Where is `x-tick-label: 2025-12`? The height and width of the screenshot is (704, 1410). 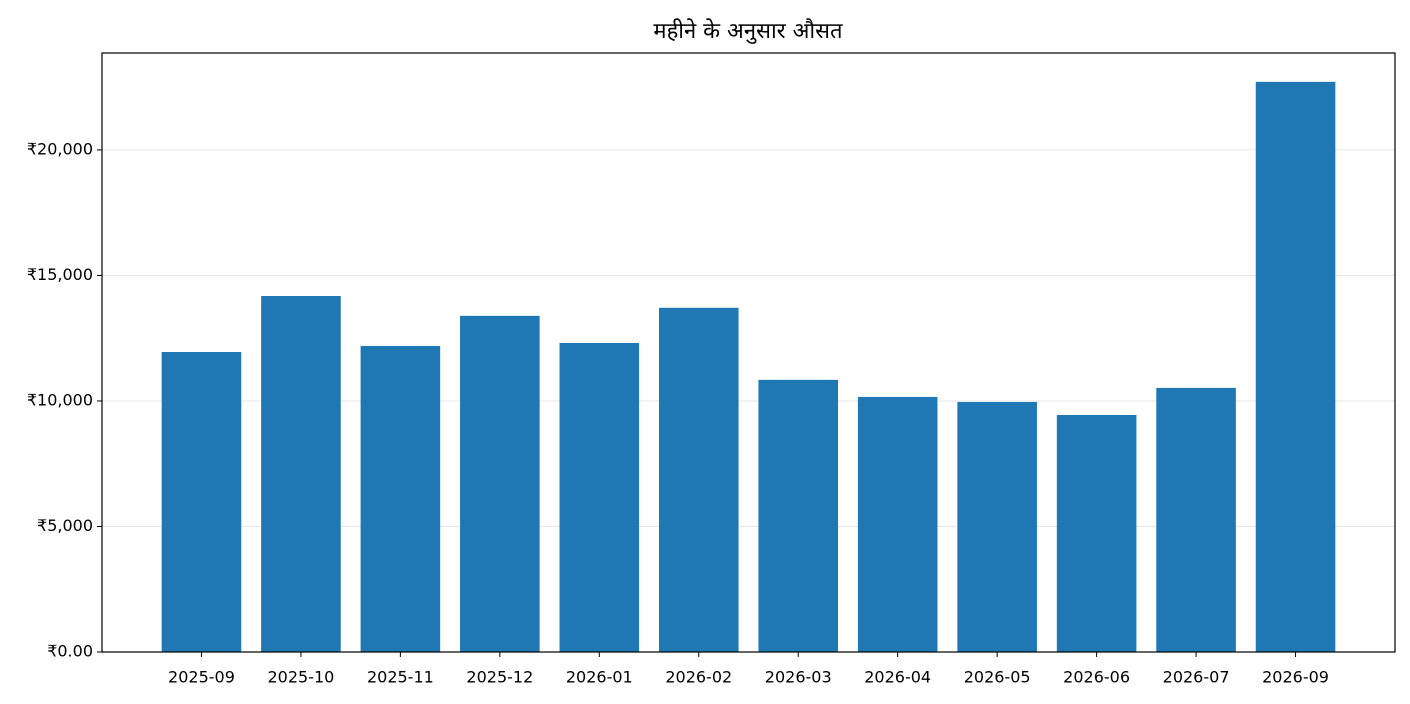 x-tick-label: 2025-12 is located at coordinates (499, 677).